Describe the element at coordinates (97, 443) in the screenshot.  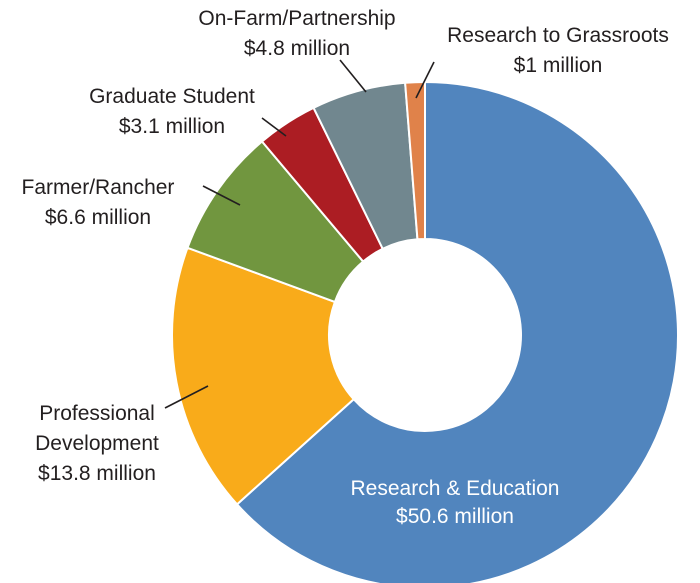
I see `slice-label-professional-development-line2: Development` at that location.